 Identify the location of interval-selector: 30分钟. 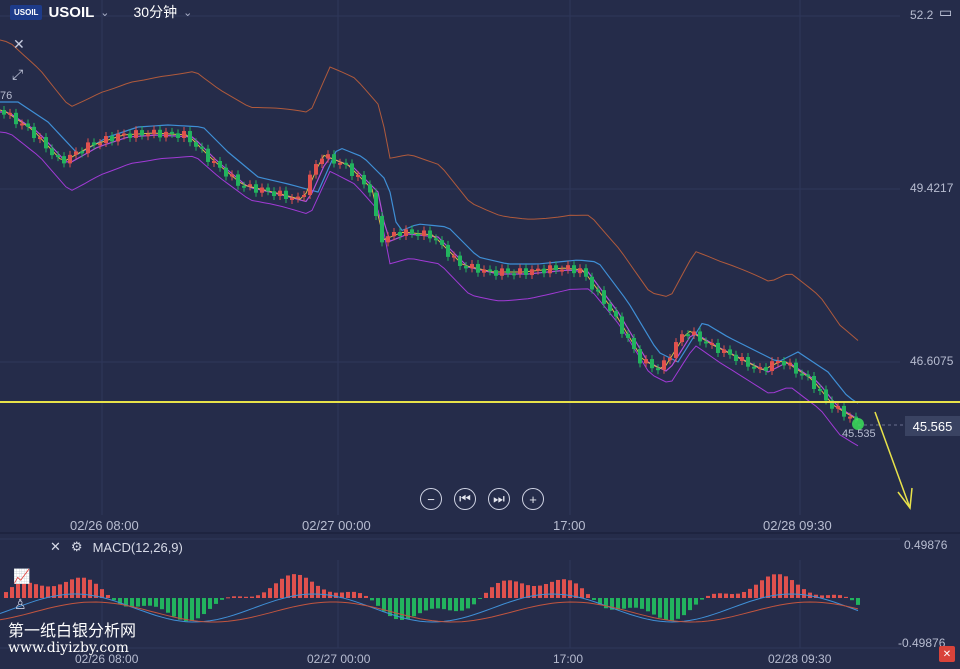
(155, 12).